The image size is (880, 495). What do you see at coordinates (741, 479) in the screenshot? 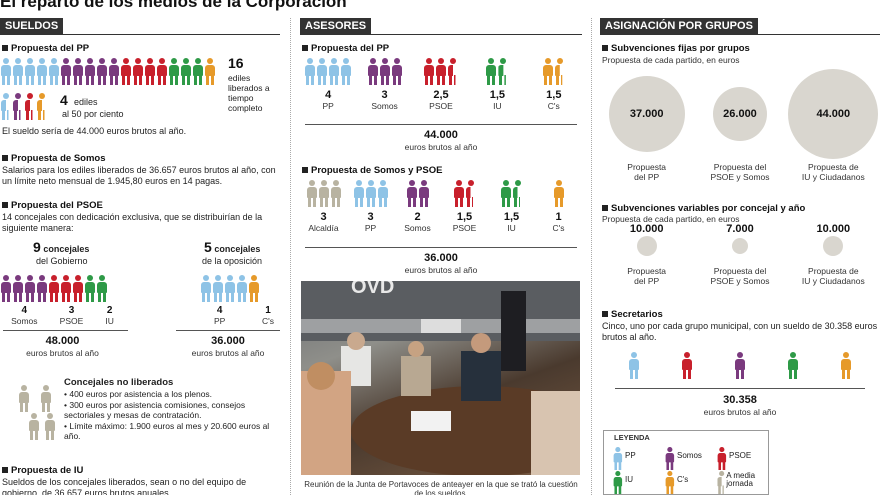
I see `legend-label: A media jornada` at bounding box center [741, 479].